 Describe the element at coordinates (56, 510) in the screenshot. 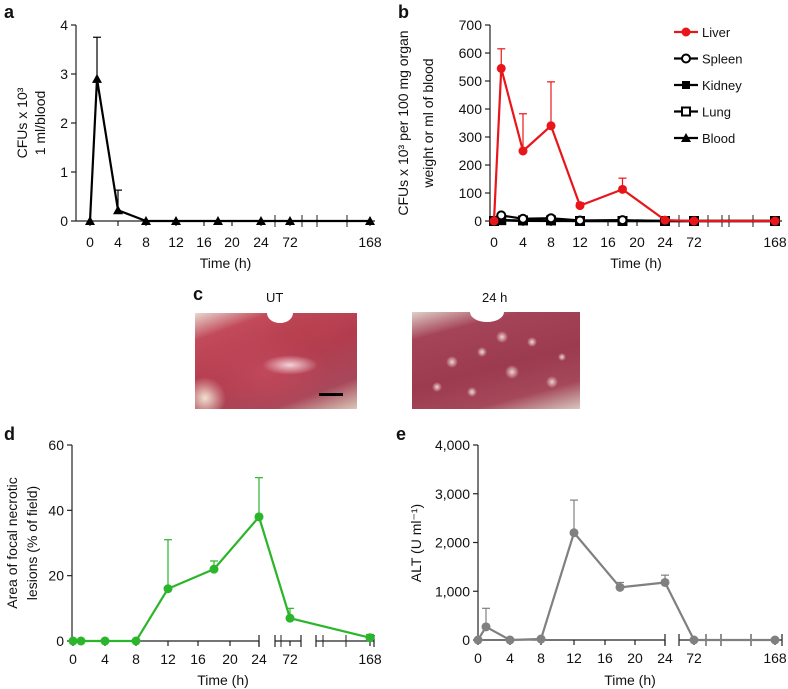

I see `y-tick-label: 40` at that location.